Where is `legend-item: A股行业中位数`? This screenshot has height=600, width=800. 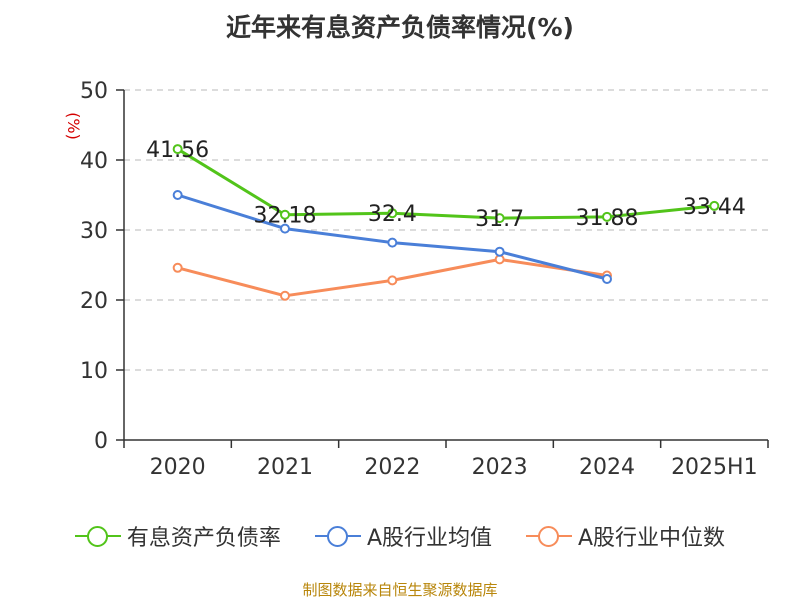
legend-item: A股行业中位数 is located at coordinates (625, 536).